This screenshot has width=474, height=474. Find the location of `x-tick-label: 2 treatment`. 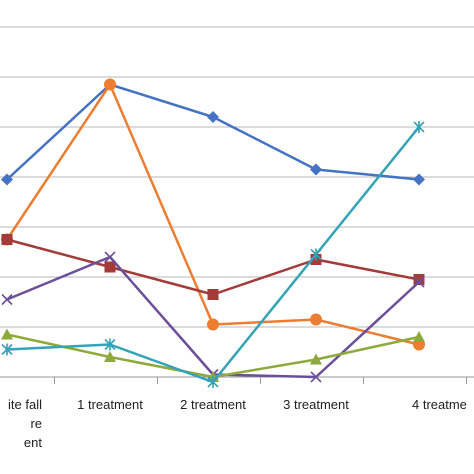

x-tick-label: 2 treatment is located at coordinates (213, 404).